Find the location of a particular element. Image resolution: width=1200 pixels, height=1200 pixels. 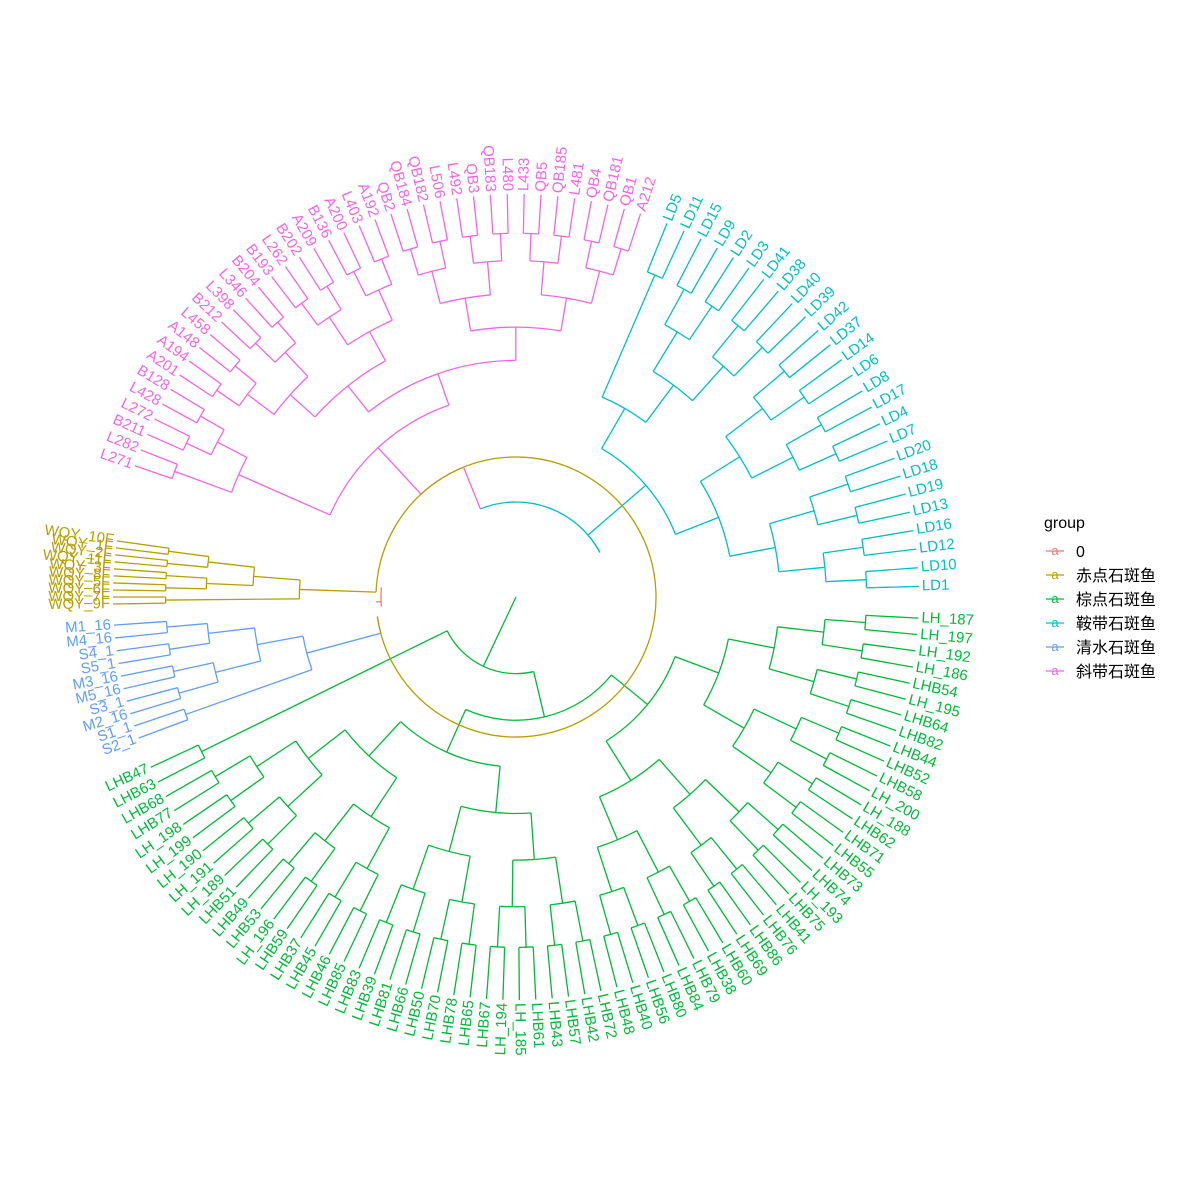

tip-label: M4_16 is located at coordinates (89, 640).